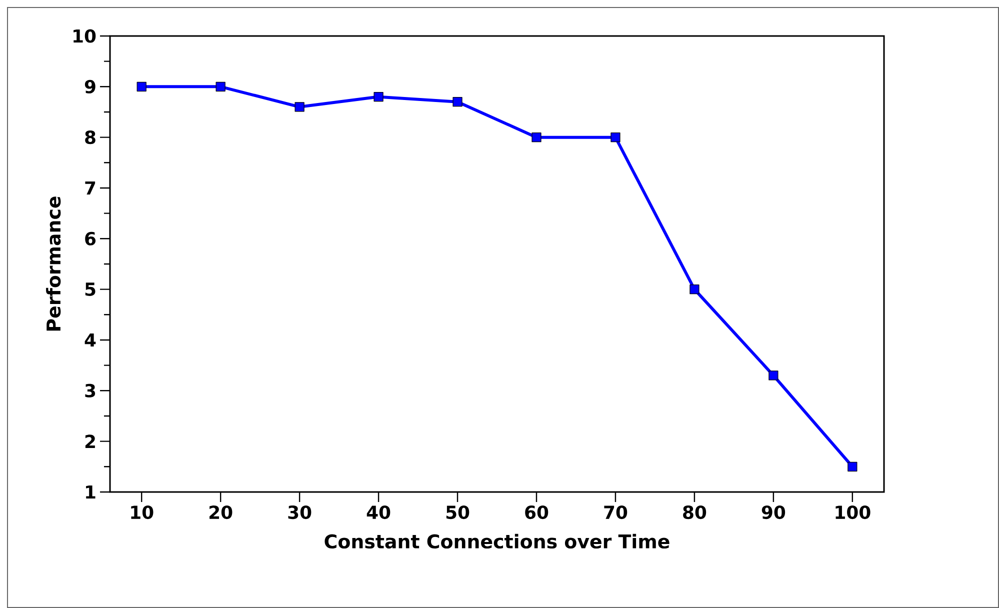  Describe the element at coordinates (90, 87) in the screenshot. I see `y-tick-label: 9` at that location.